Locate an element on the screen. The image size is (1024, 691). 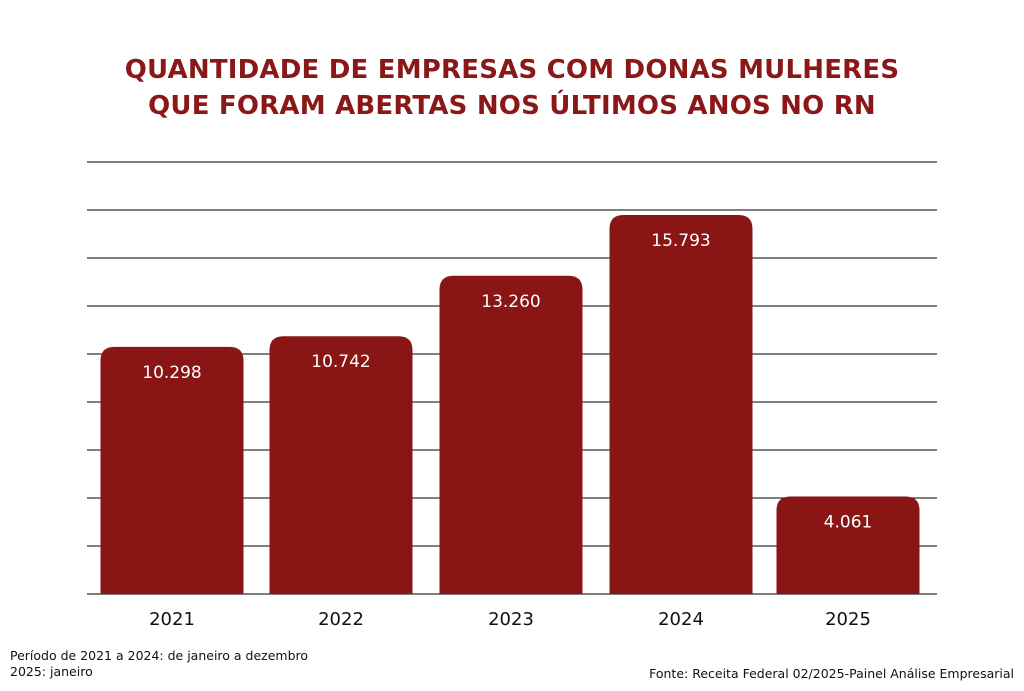
chart-title-line-2: QUE FORAM ABERTAS NOS ÚLTIMOS ANOS NO RN is located at coordinates (512, 106).